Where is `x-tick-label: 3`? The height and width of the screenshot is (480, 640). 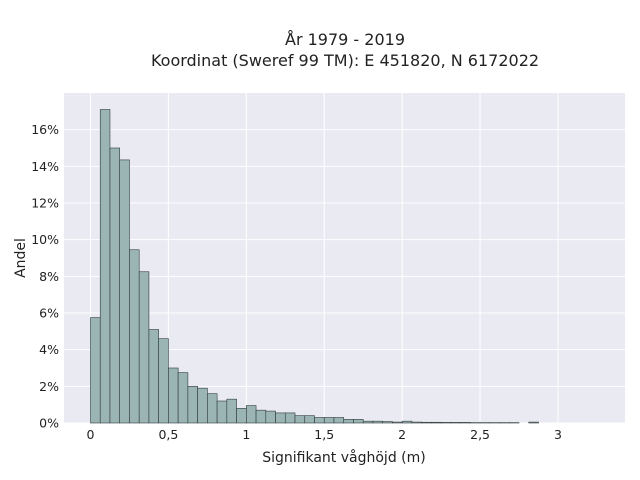 x-tick-label: 3 is located at coordinates (558, 434).